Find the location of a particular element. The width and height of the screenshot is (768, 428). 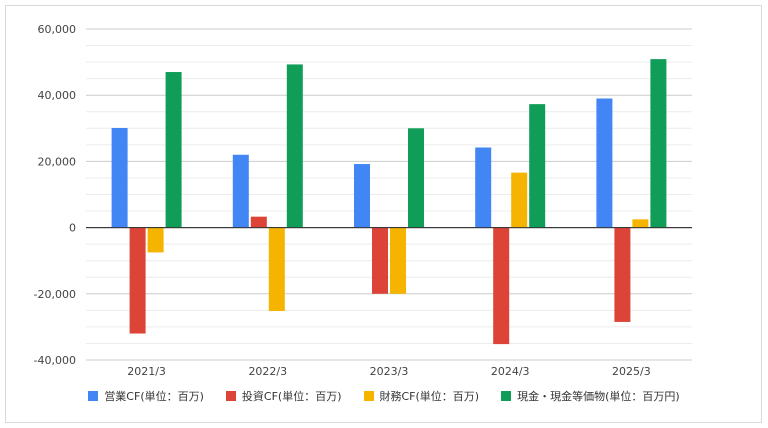

legend-item-investing: 投資CF(単位：百万) is located at coordinates (283, 396).